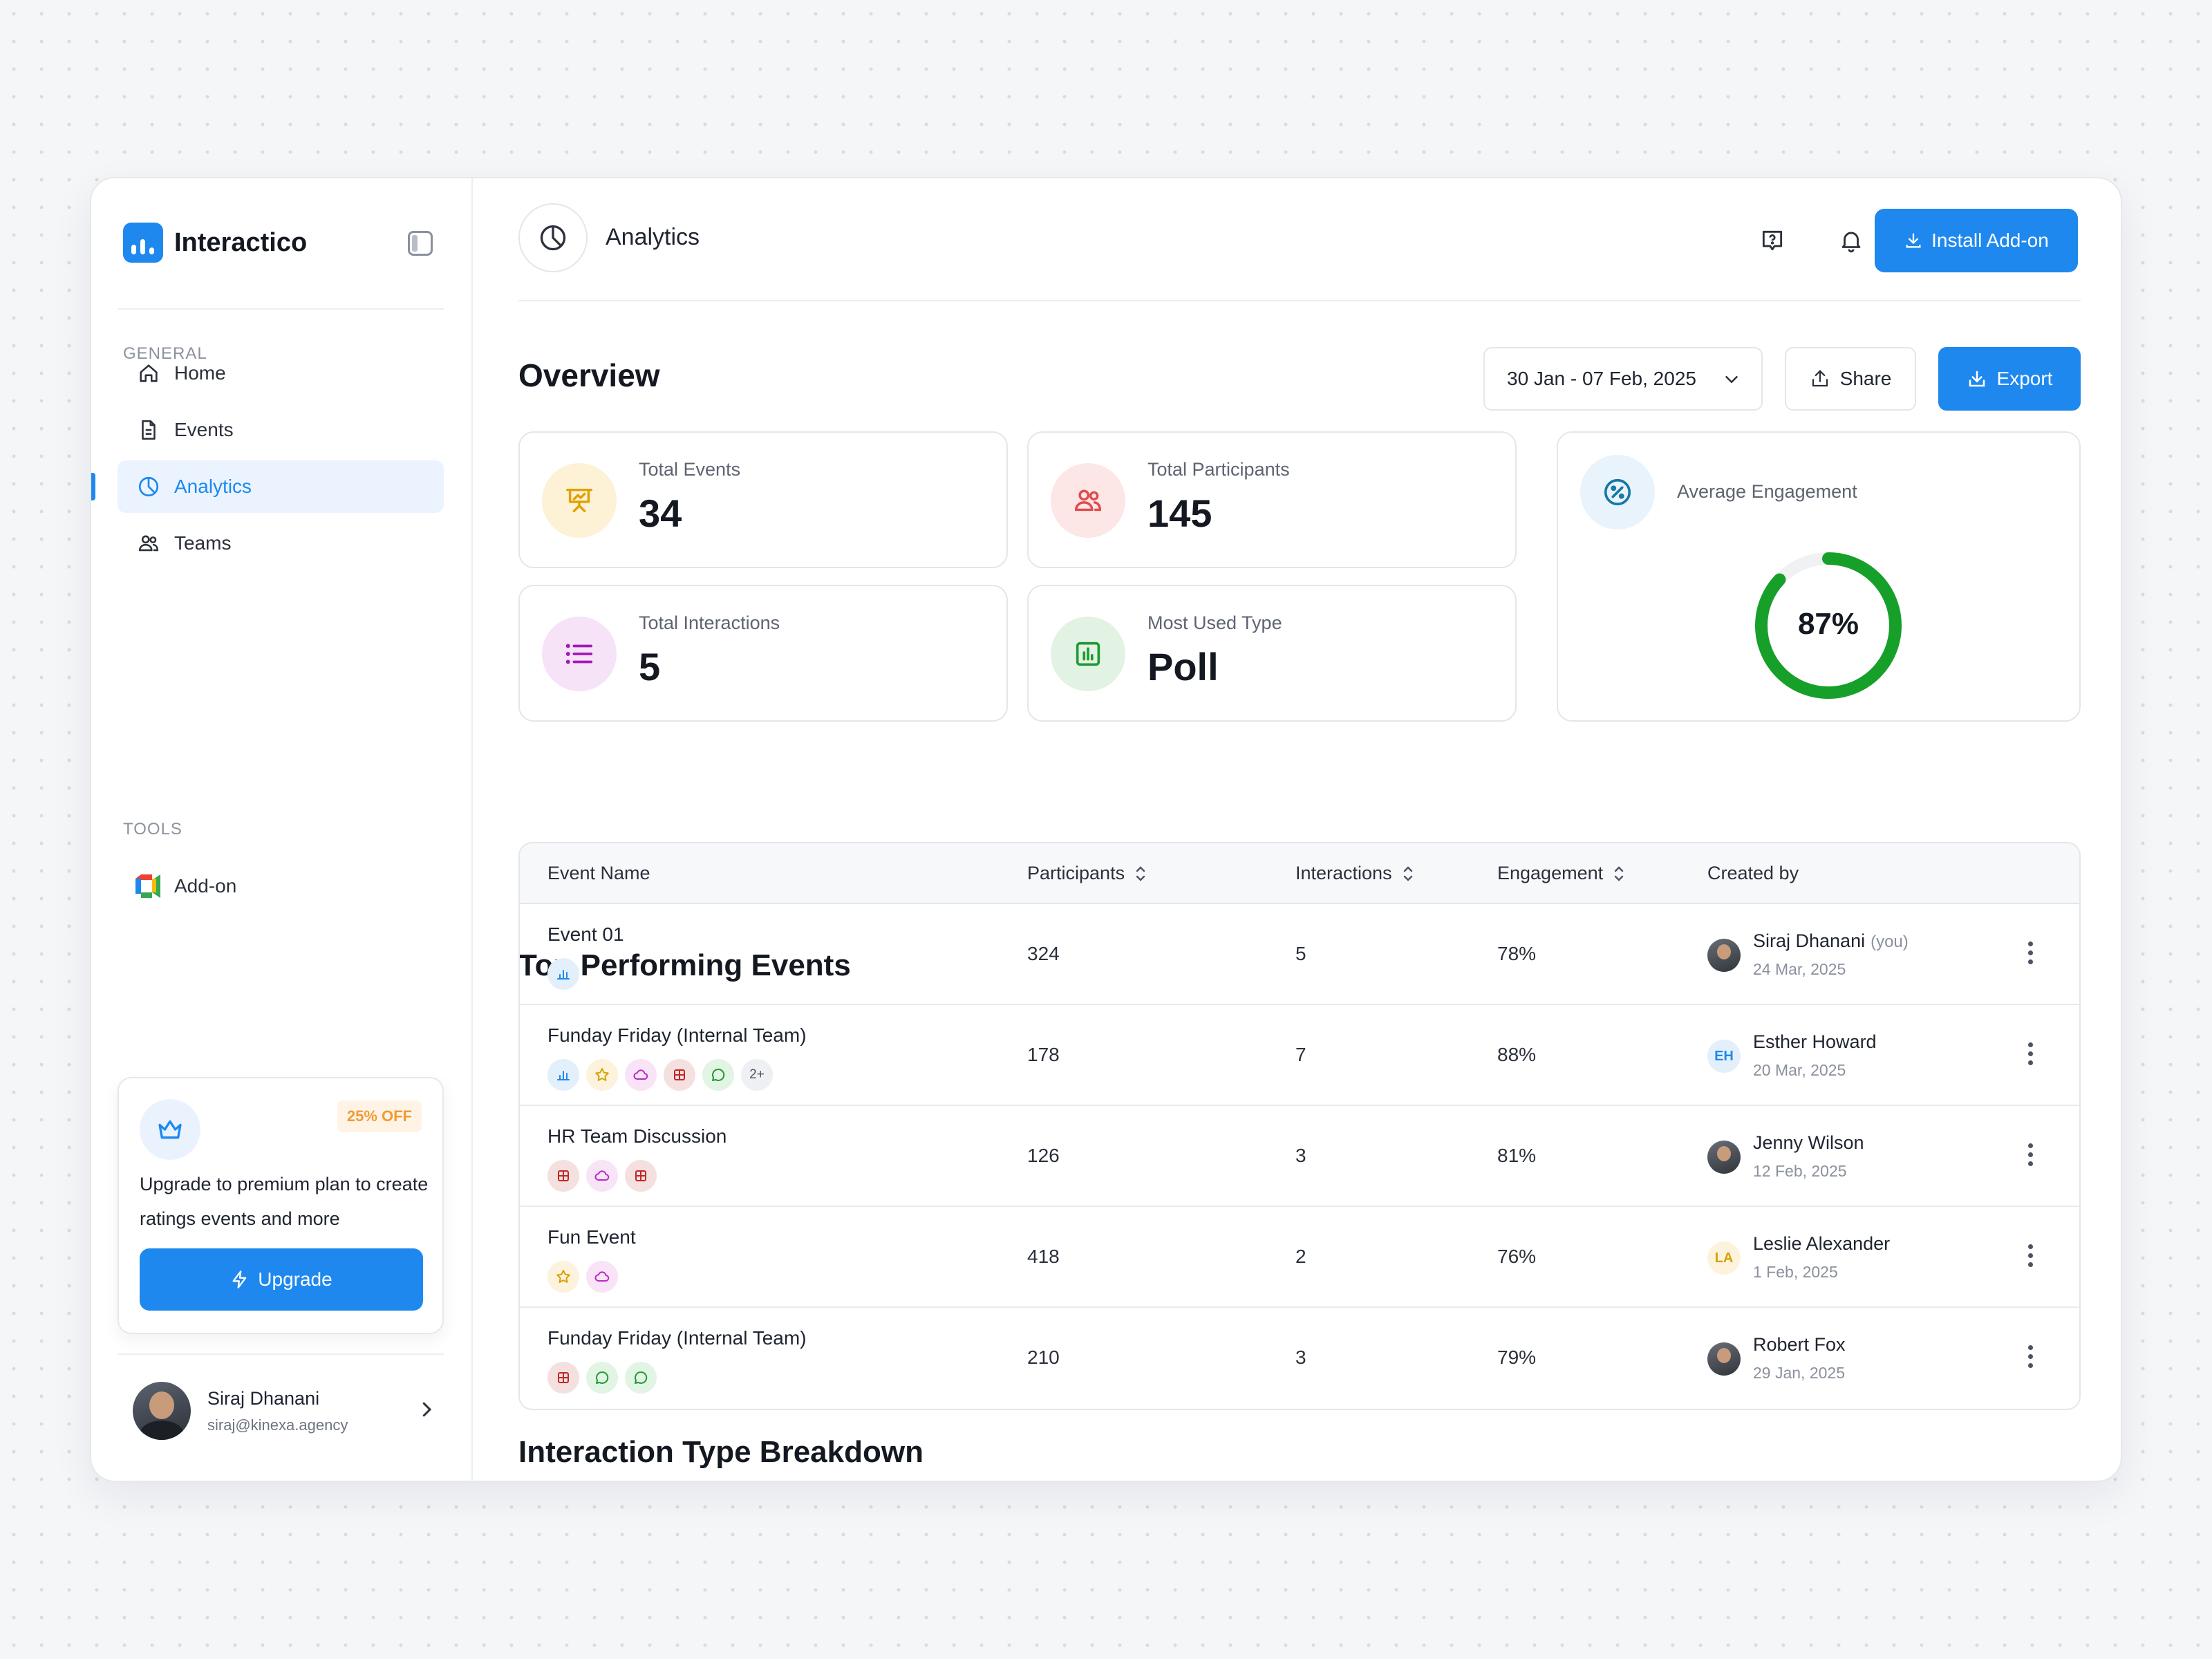  Describe the element at coordinates (1800, 1171) in the screenshot. I see `created-date: 12 Feb, 2025` at that location.